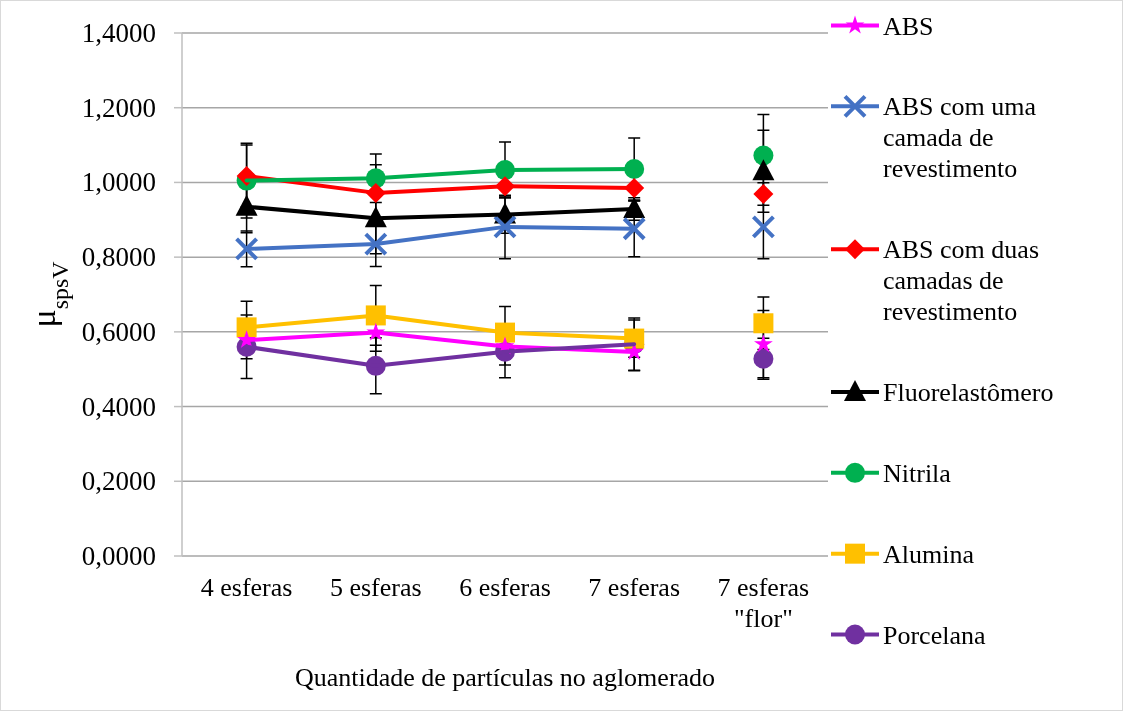 The height and width of the screenshot is (711, 1123). Describe the element at coordinates (118, 556) in the screenshot. I see `y-tick-label: 0,0000` at that location.